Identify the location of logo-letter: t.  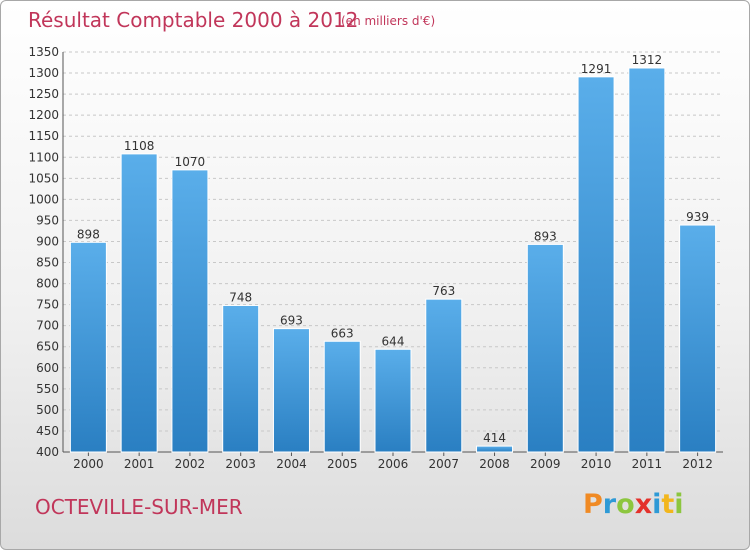
(668, 504).